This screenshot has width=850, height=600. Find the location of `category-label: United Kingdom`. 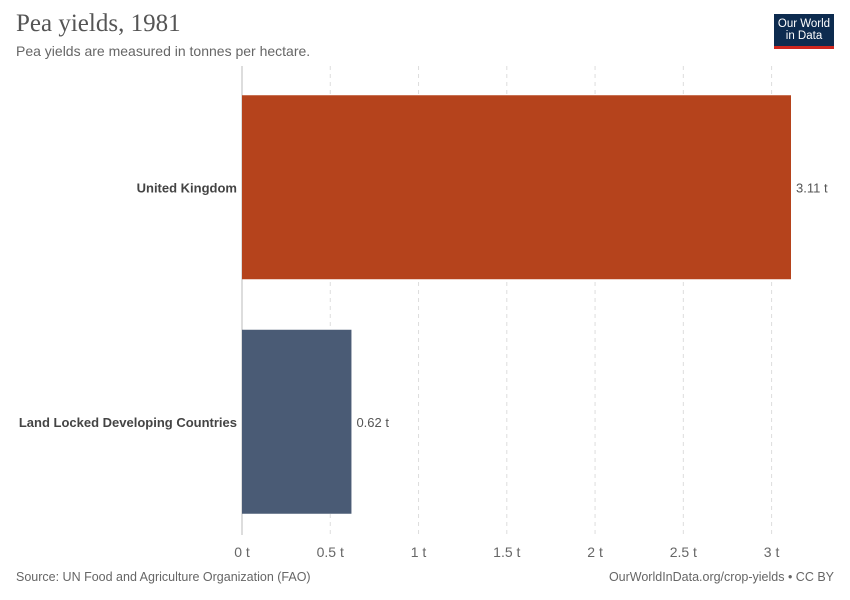

category-label: United Kingdom is located at coordinates (187, 187).